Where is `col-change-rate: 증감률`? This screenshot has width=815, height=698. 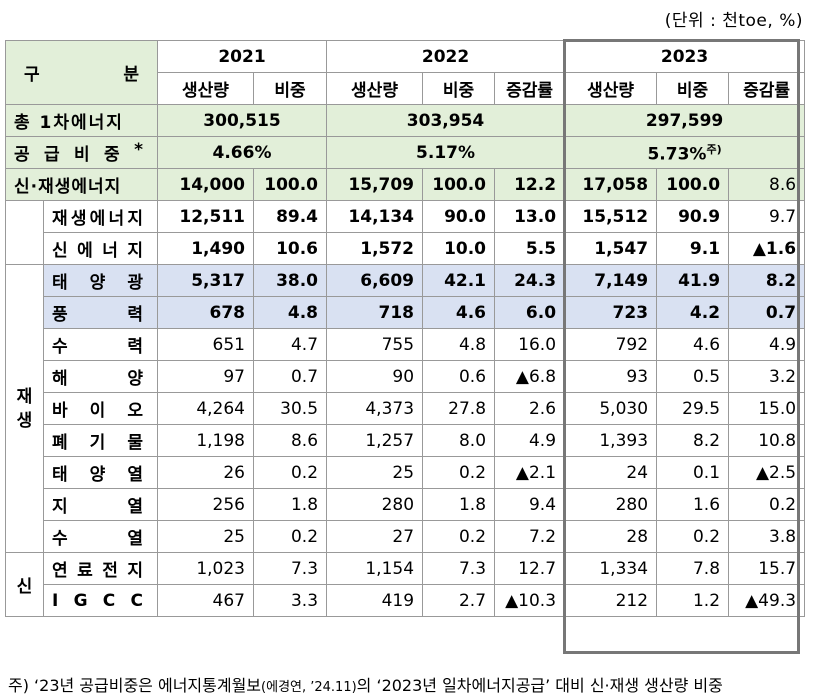
col-change-rate: 증감률 is located at coordinates (530, 88).